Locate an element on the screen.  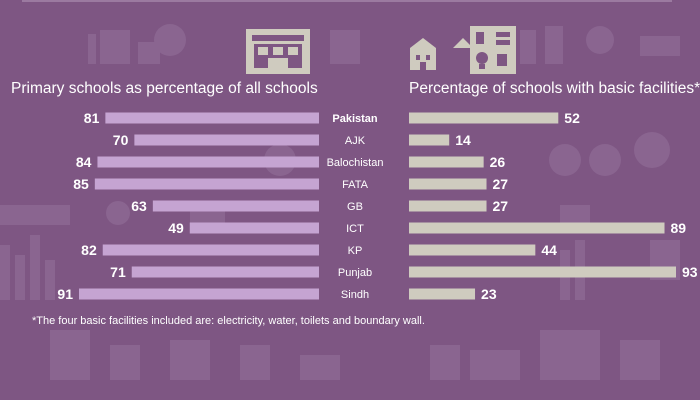
right-bar-value: 14 is located at coordinates (463, 140).